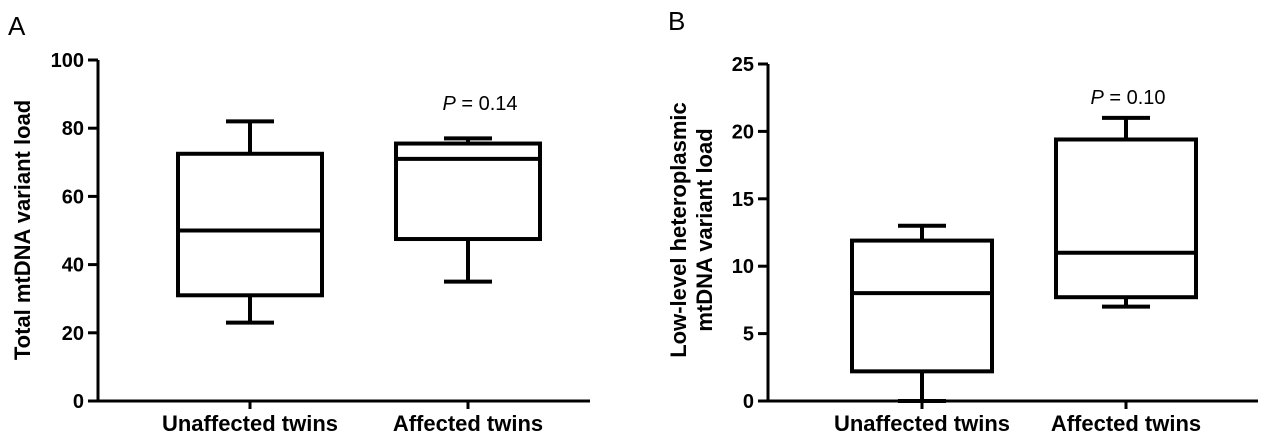 Image resolution: width=1272 pixels, height=439 pixels. What do you see at coordinates (743, 65) in the screenshot?
I see `y-tick-label: 25` at bounding box center [743, 65].